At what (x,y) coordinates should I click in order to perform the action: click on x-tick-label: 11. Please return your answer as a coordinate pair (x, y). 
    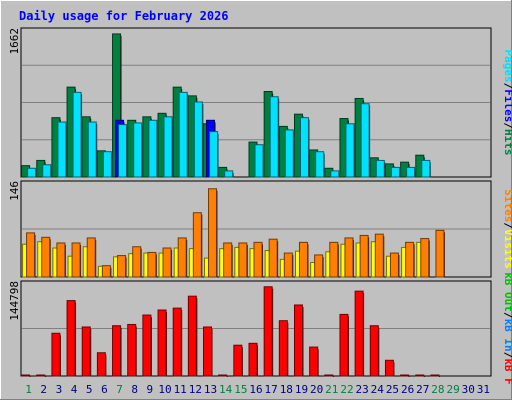
    Looking at the image, I should click on (180, 389).